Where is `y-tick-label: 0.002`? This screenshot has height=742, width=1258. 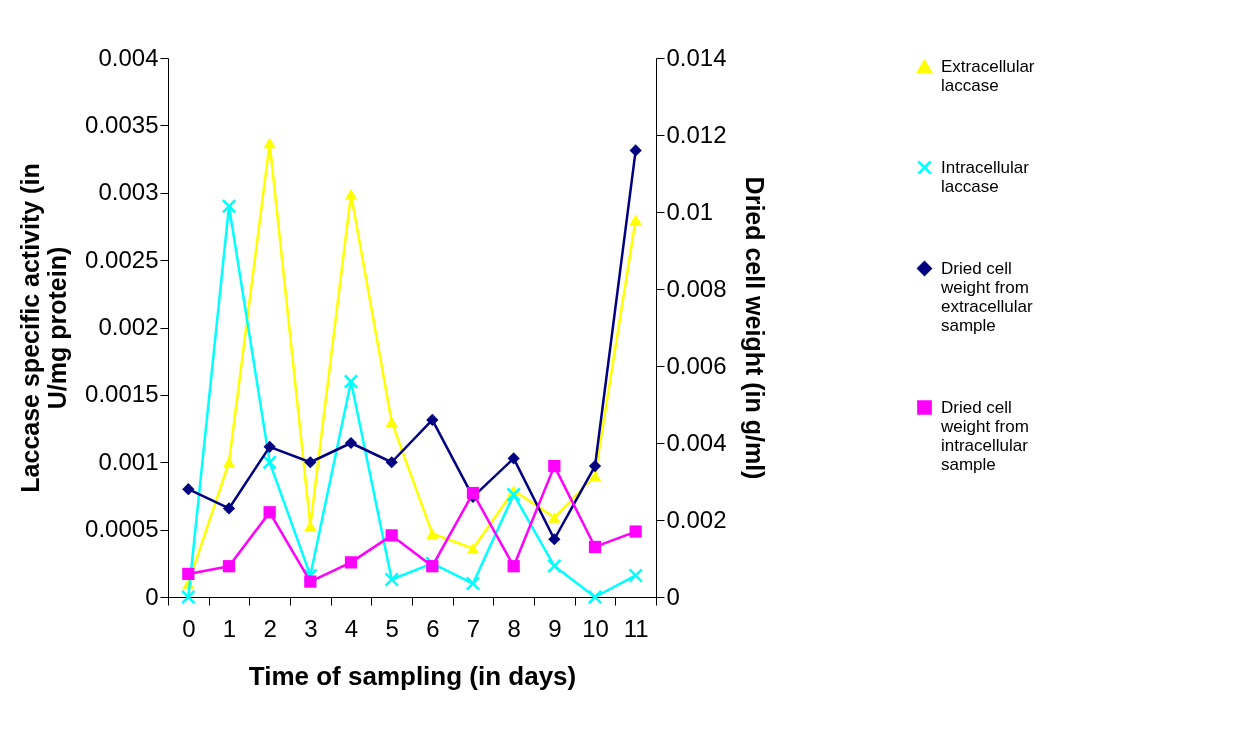 y-tick-label: 0.002 is located at coordinates (128, 326).